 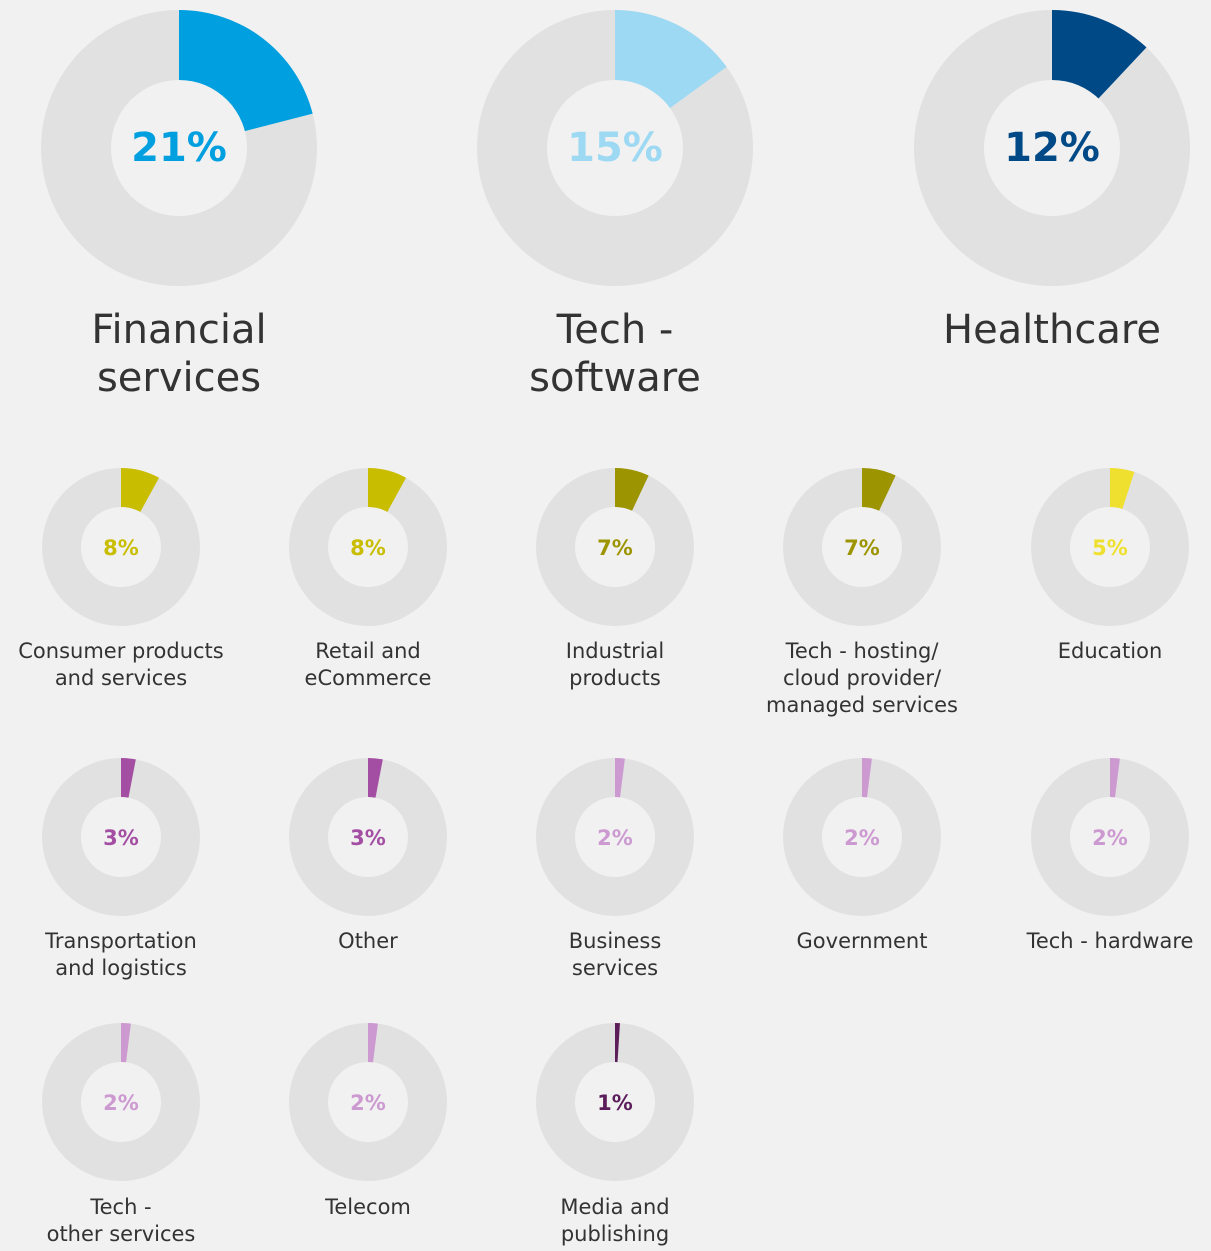 What do you see at coordinates (615, 954) in the screenshot?
I see `category-label: Business services` at bounding box center [615, 954].